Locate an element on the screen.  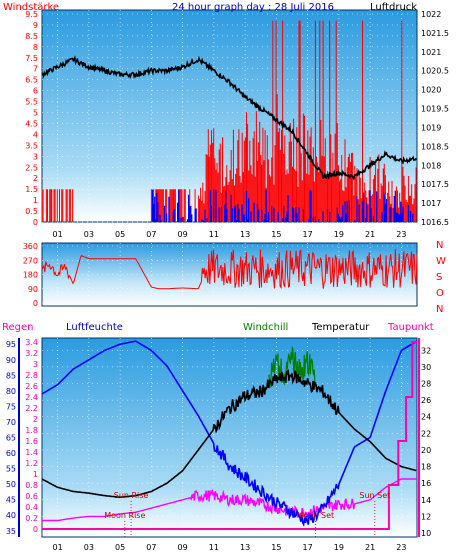
direction-tick-label: 0 is located at coordinates (35, 303).